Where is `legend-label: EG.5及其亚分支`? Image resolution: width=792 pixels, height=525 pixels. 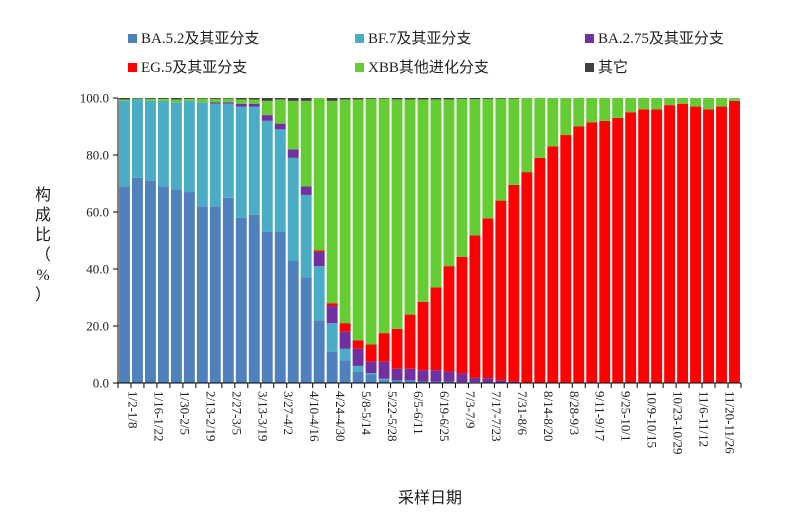 legend-label: EG.5及其亚分支 is located at coordinates (194, 67).